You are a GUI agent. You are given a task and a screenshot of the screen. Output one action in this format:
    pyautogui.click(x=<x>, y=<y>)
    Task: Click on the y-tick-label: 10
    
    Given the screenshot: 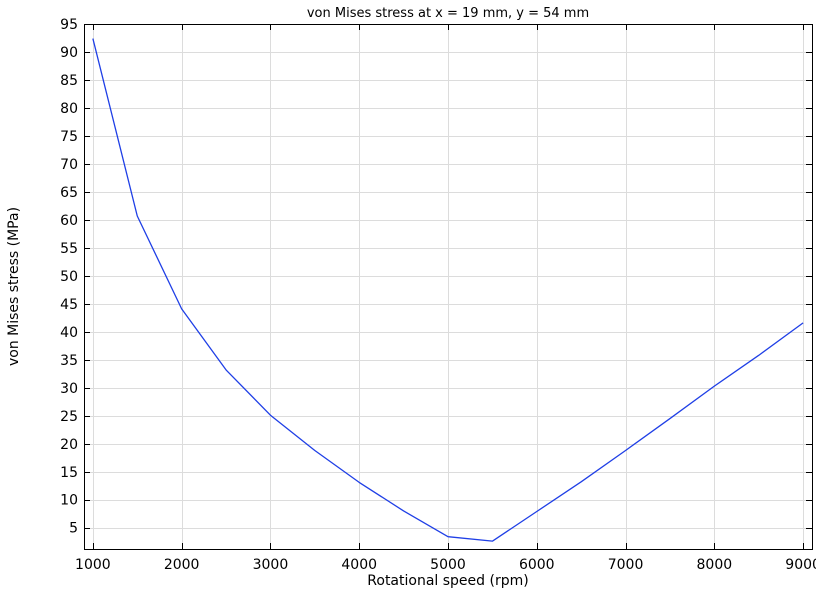 What is the action you would take?
    pyautogui.click(x=69, y=501)
    